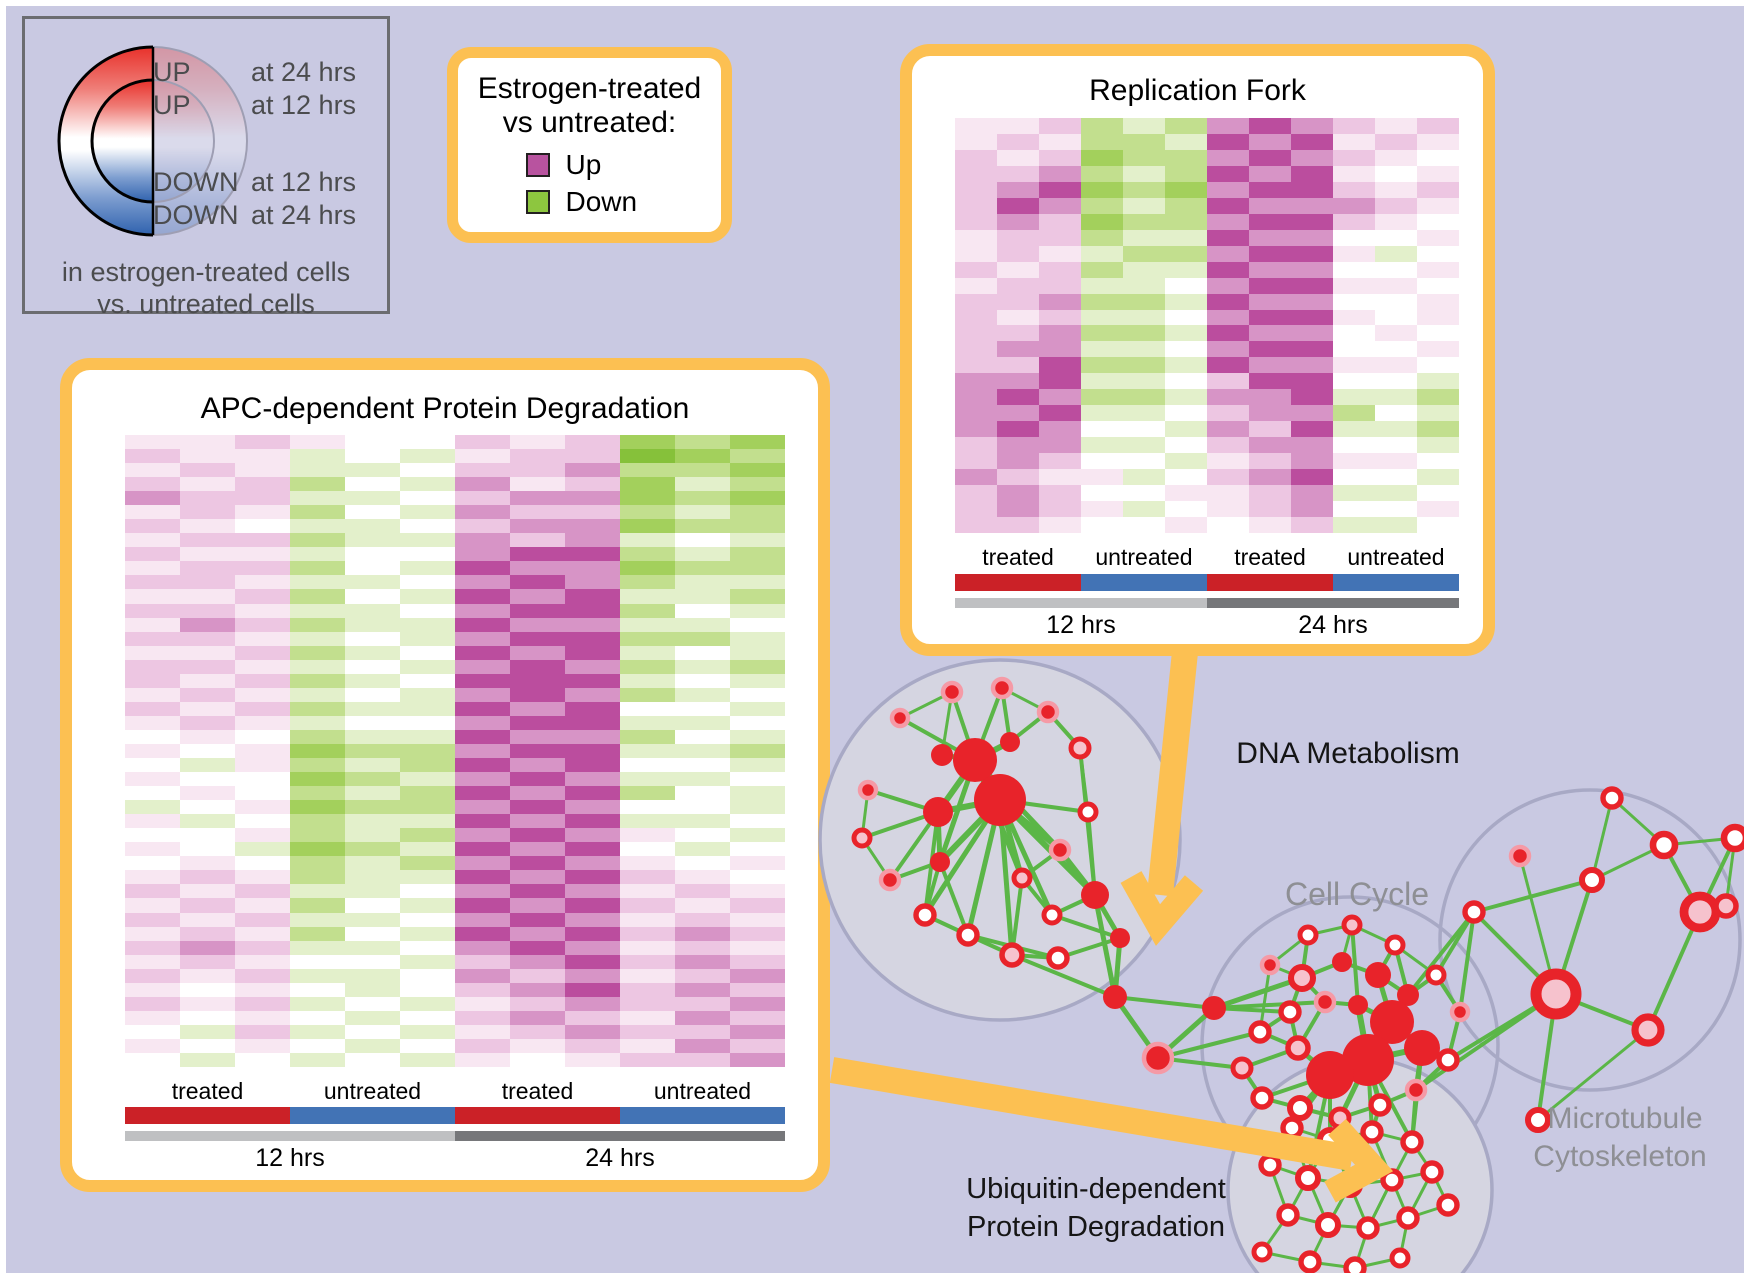  I want to click on cluster-circle-dna-metabolism, so click(1000, 840).